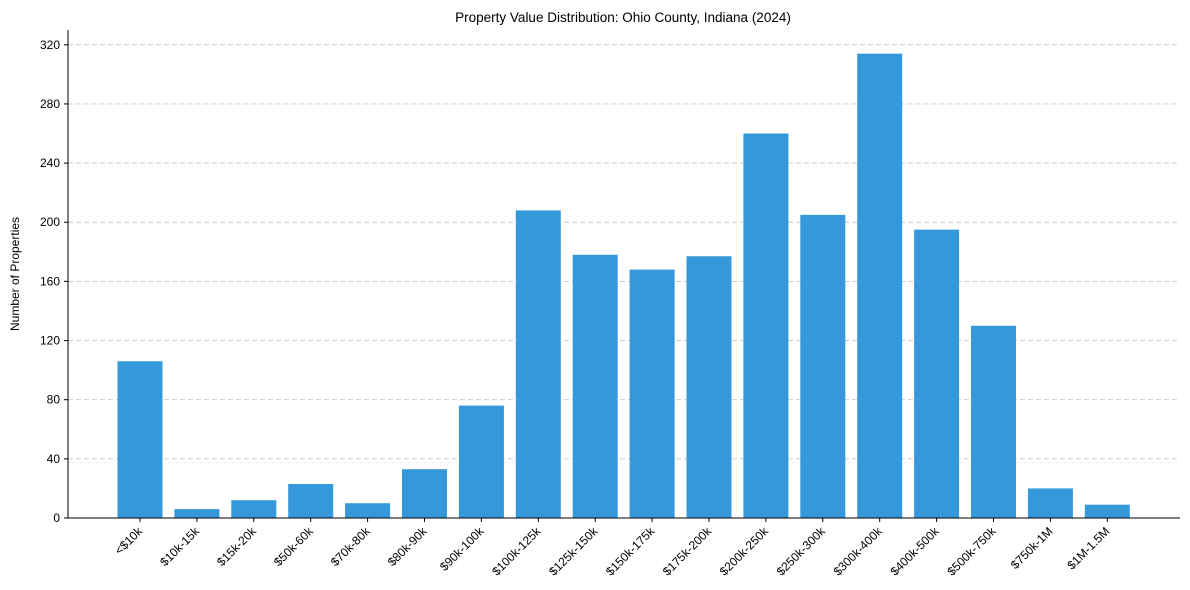  I want to click on x-tick-label: $200k-250k, so click(744, 551).